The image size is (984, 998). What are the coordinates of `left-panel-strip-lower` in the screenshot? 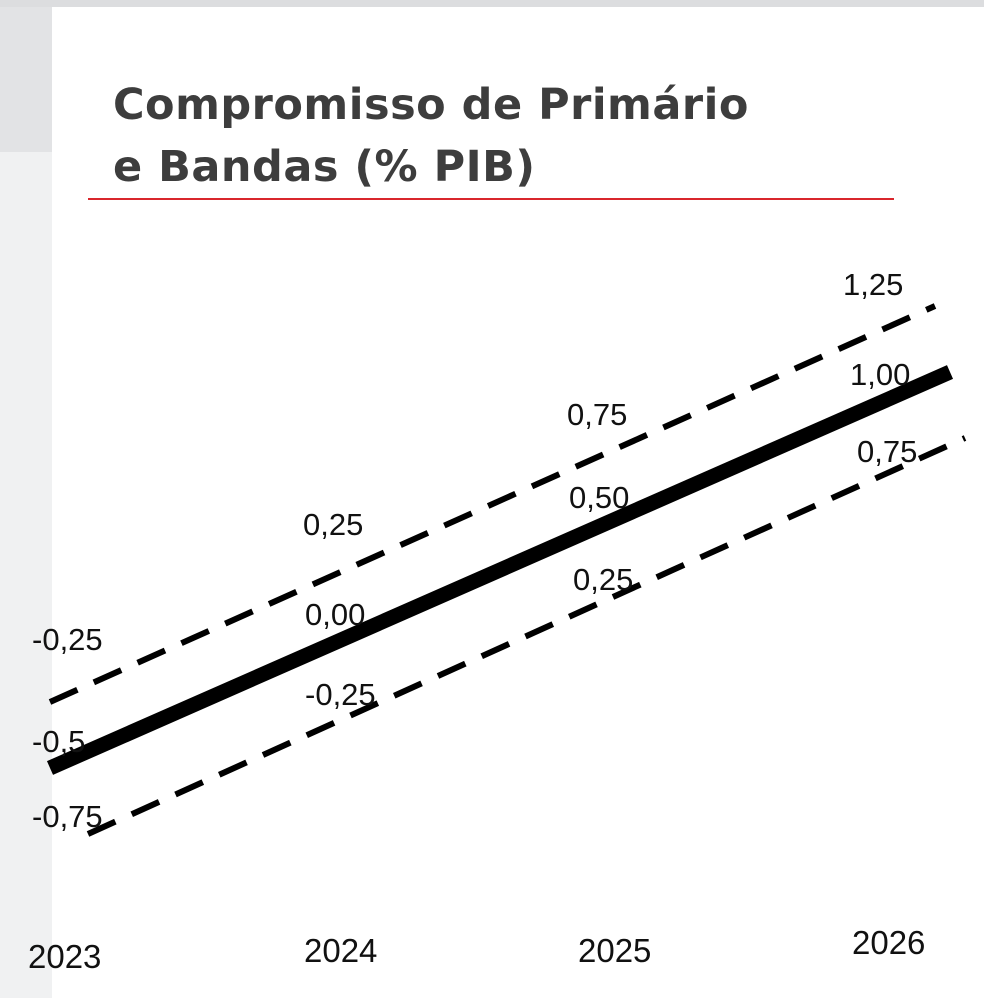 It's located at (26, 575).